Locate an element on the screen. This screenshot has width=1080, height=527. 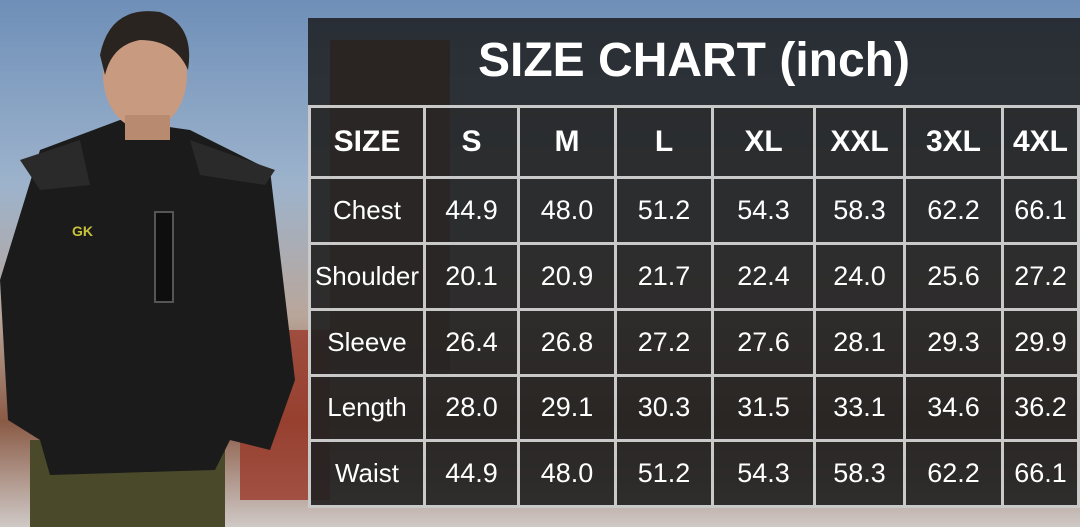
measurement-cell: 27.6 is located at coordinates (763, 342).